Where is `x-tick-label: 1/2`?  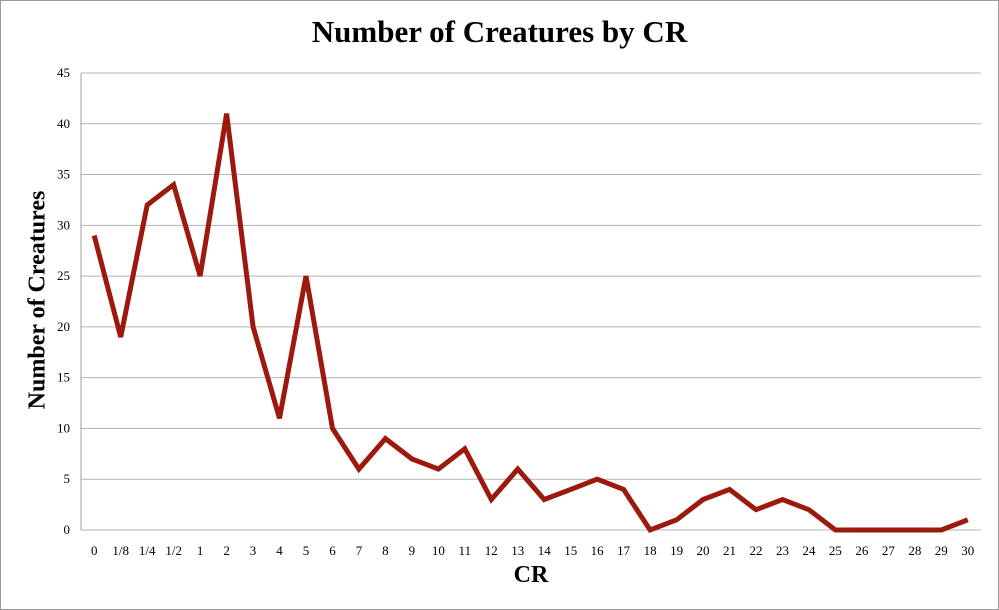 x-tick-label: 1/2 is located at coordinates (173, 550).